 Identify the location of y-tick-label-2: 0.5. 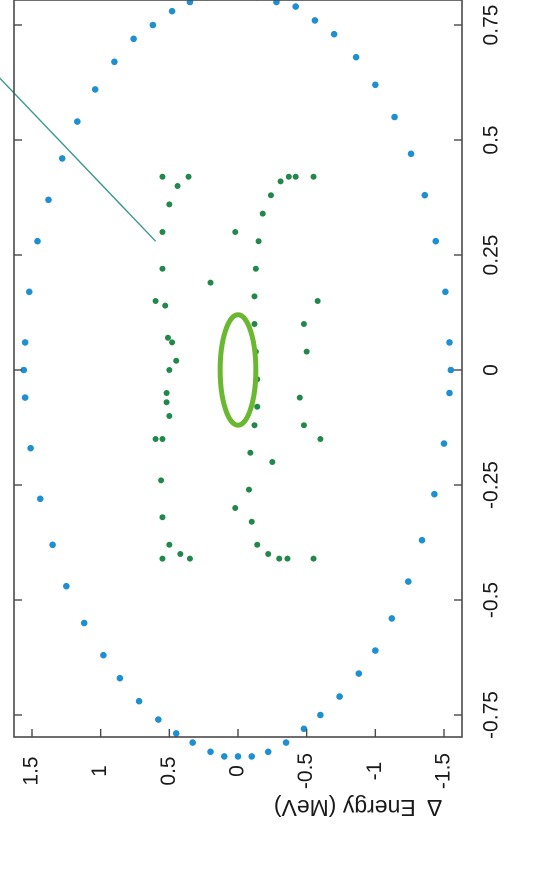
(168, 770).